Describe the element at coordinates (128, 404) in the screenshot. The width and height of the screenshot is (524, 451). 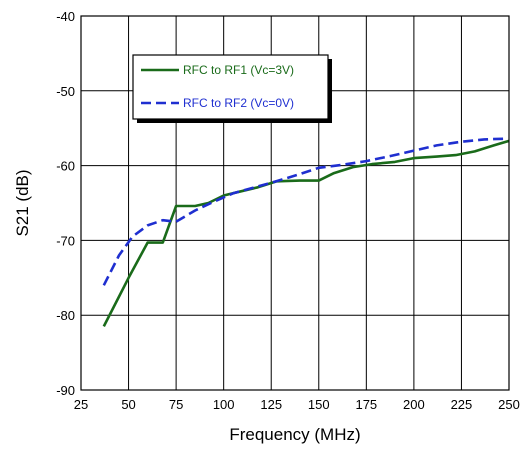
I see `x-tick-label: 50` at that location.